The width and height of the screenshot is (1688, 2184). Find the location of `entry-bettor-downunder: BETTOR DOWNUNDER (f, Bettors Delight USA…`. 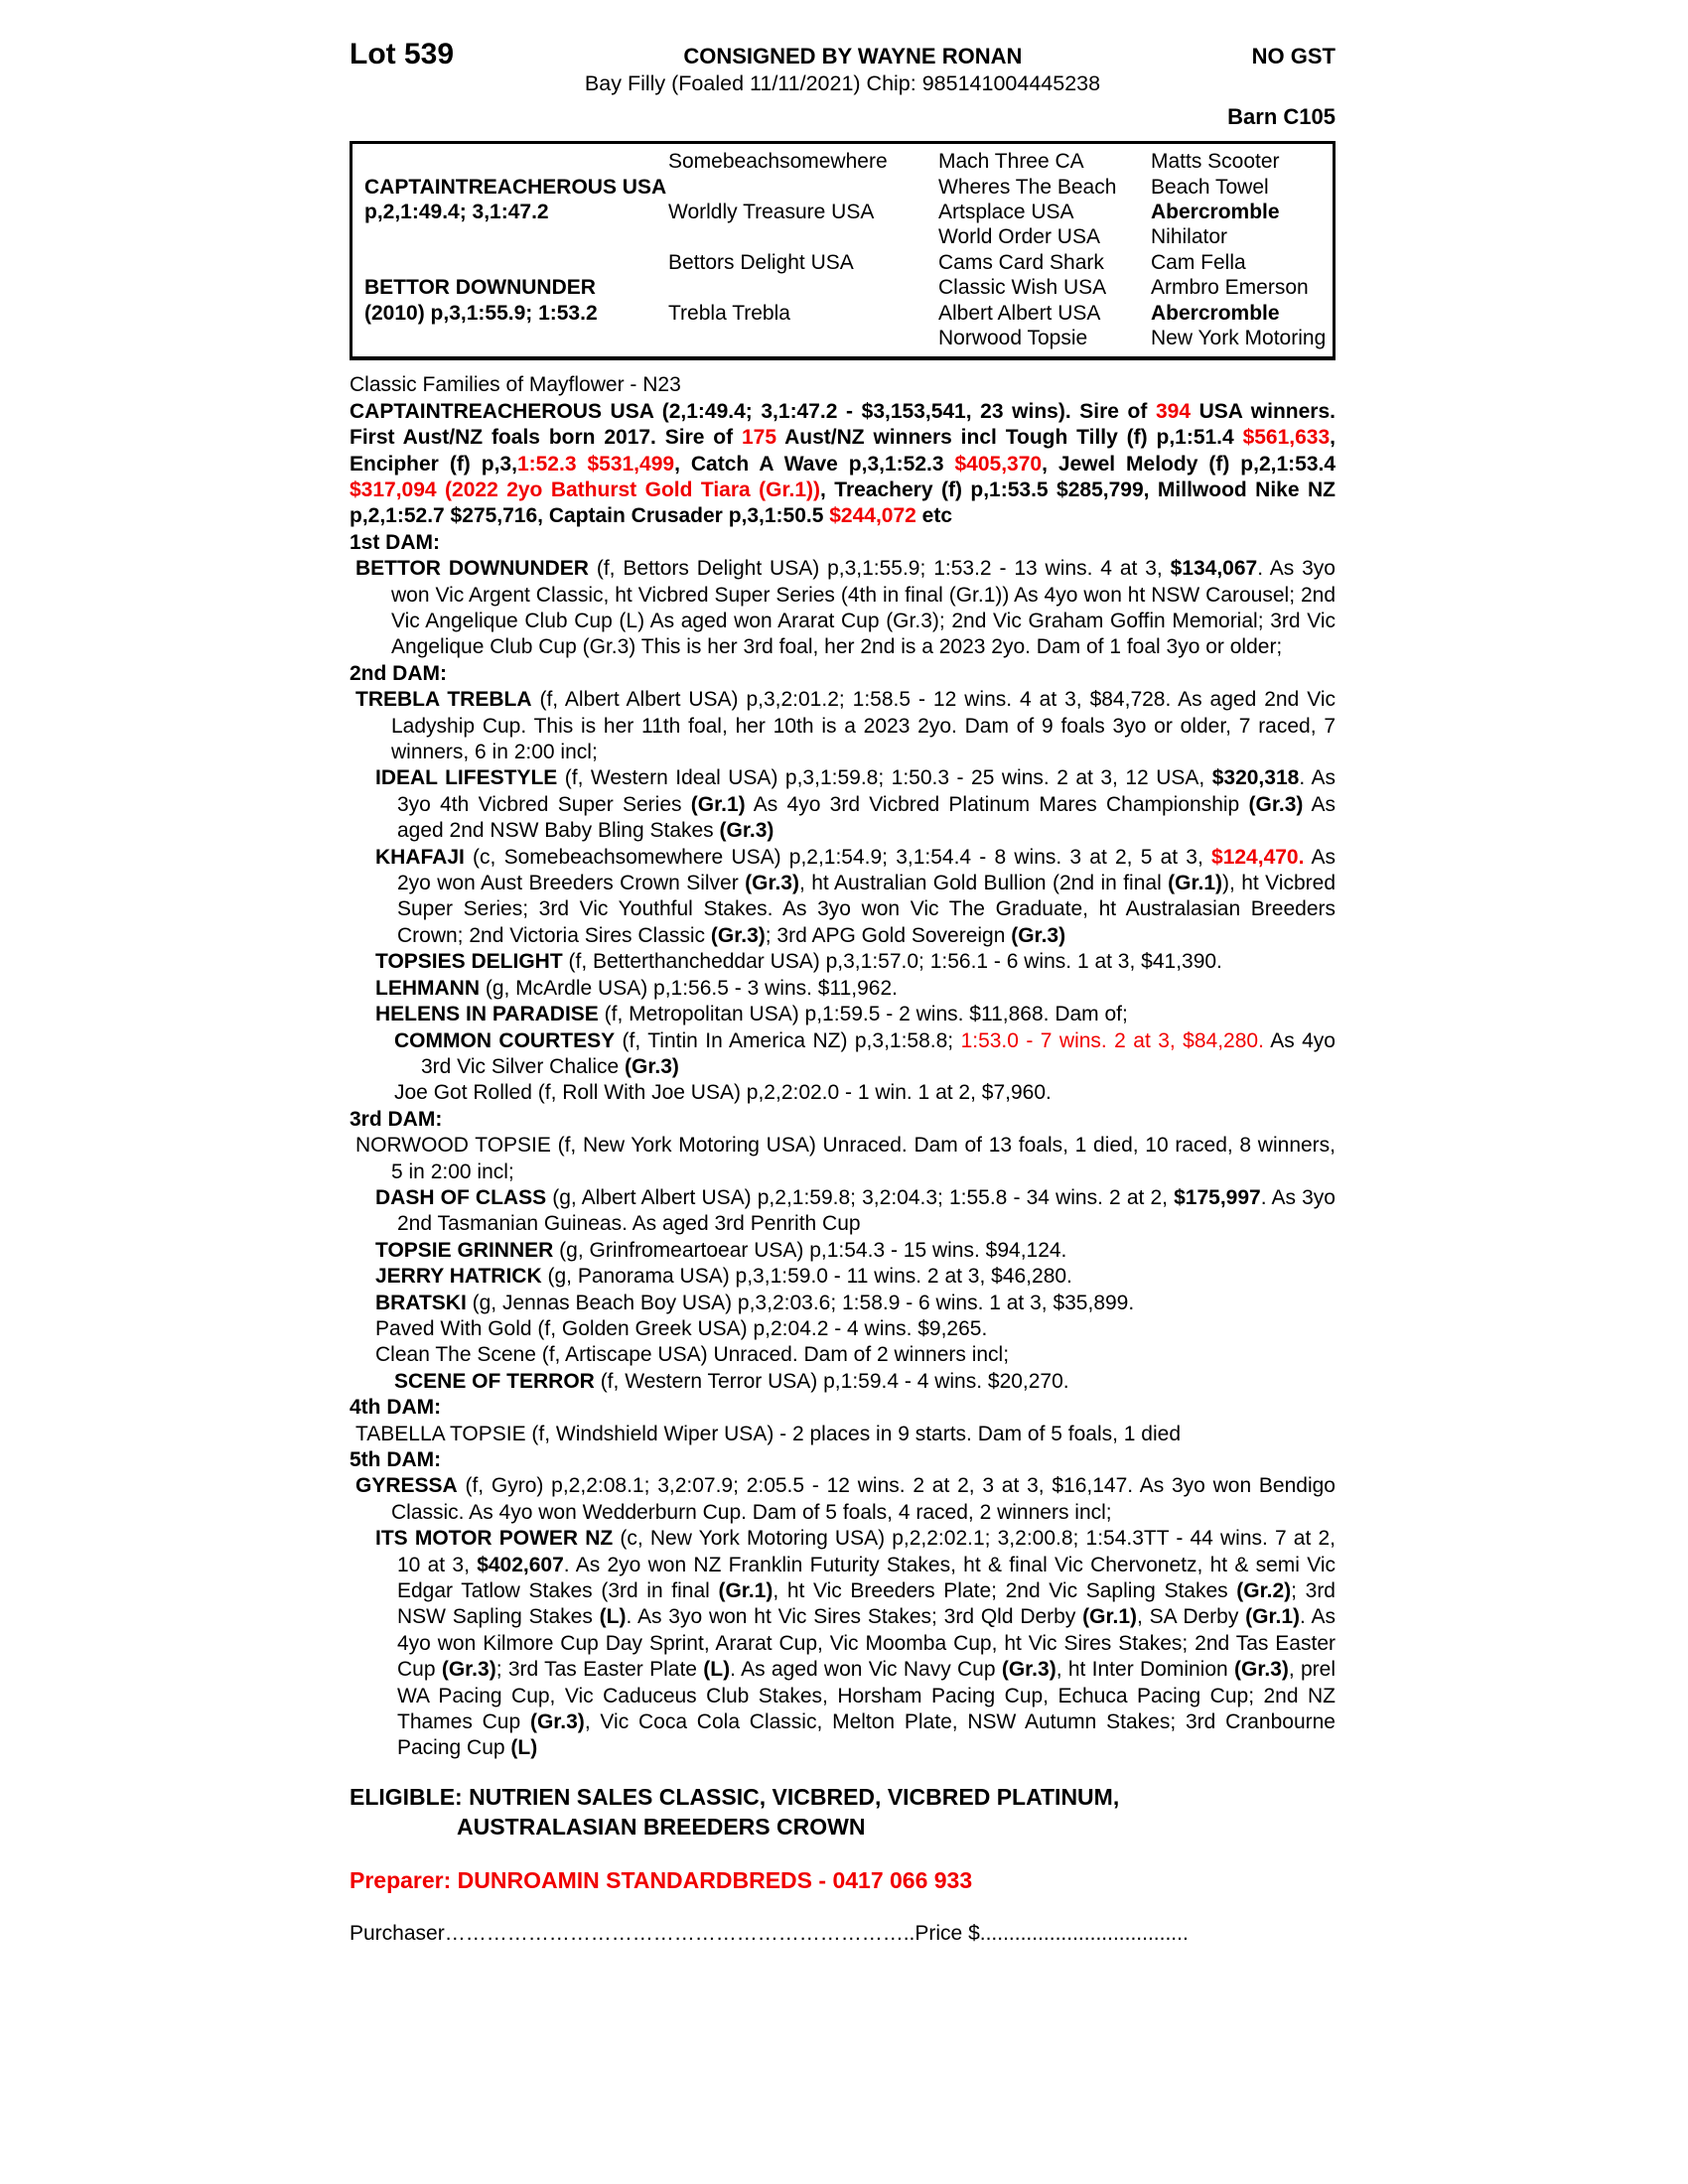

entry-bettor-downunder: BETTOR DOWNUNDER (f, Bettors Delight USA… is located at coordinates (845, 608).